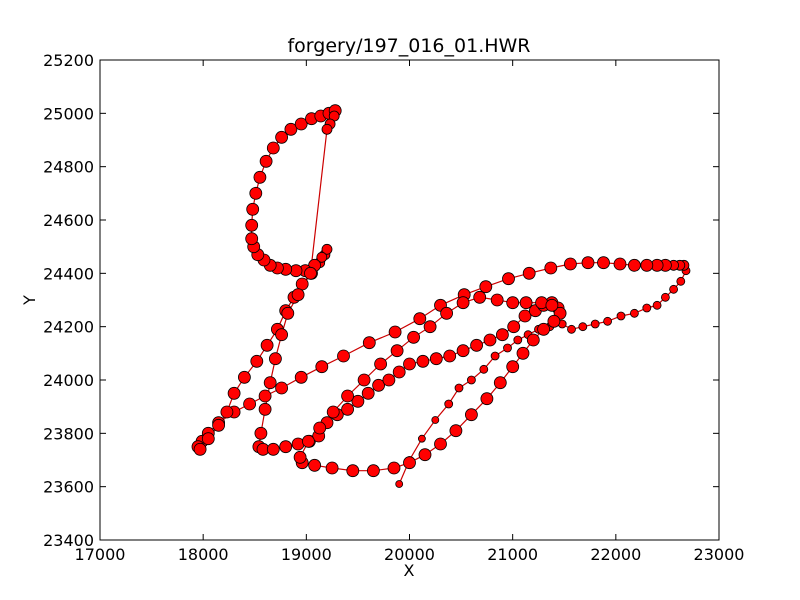  What do you see at coordinates (615, 554) in the screenshot?
I see `x-tick-label: 22000` at bounding box center [615, 554].